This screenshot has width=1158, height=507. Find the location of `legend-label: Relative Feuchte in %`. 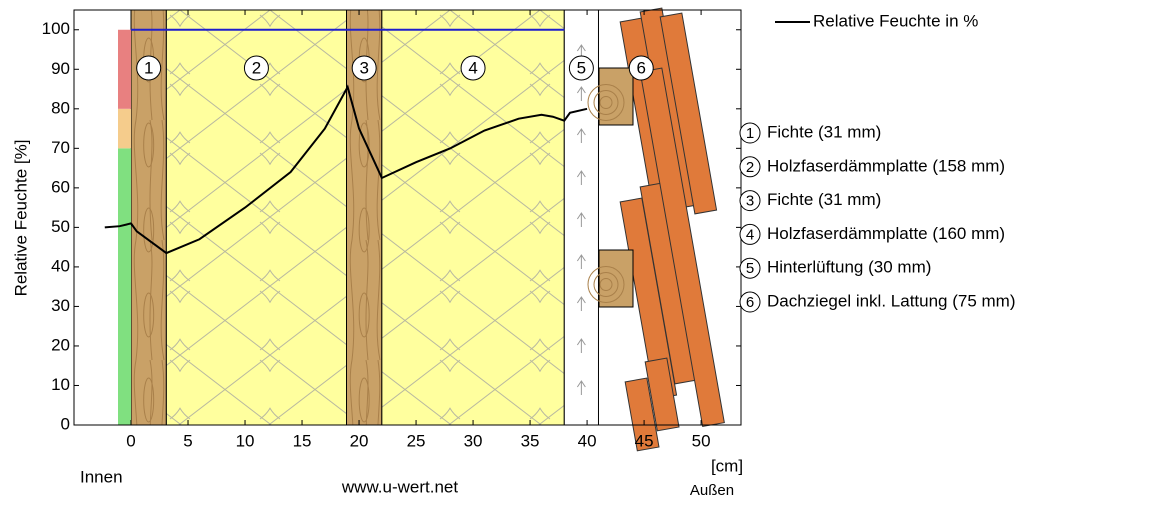

legend-label: Relative Feuchte in % is located at coordinates (895, 20).